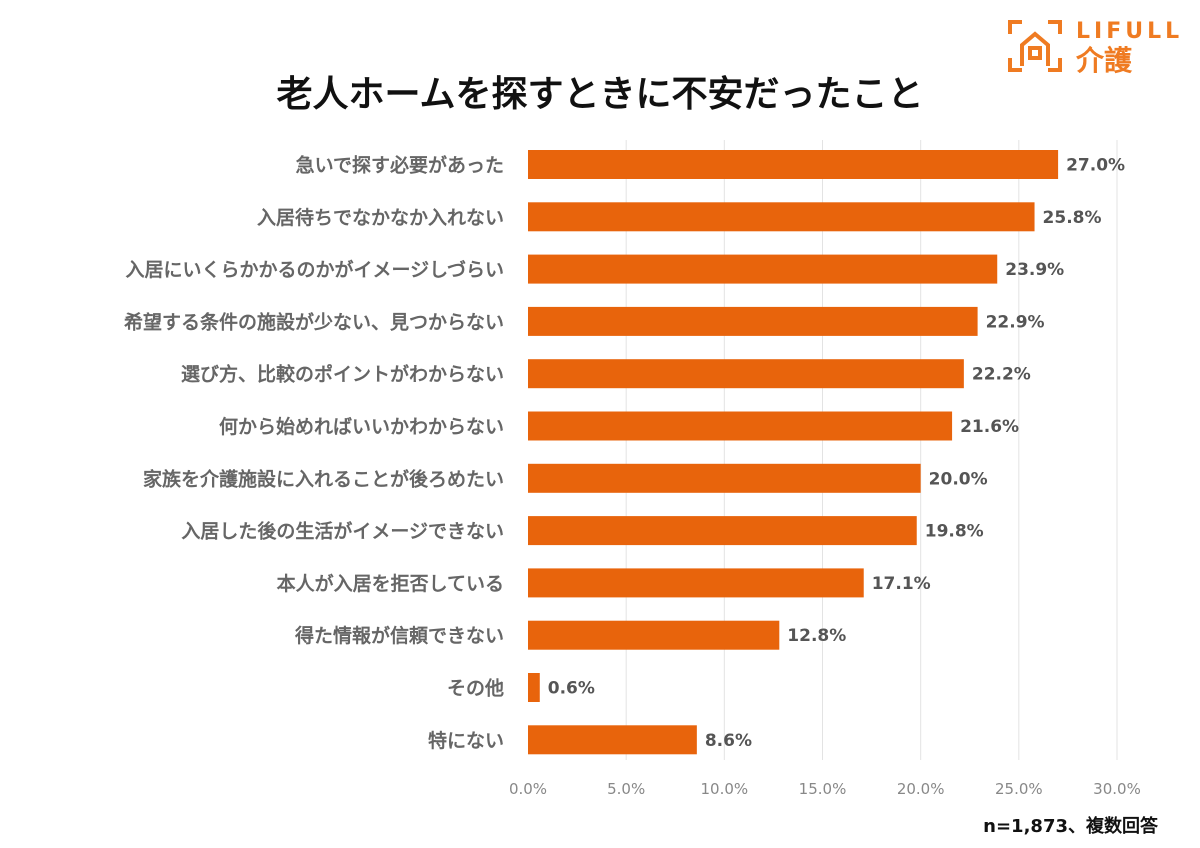  Describe the element at coordinates (314, 321) in the screenshot. I see `category-label: 希望する条件の施設が少ない、見つからない` at that location.